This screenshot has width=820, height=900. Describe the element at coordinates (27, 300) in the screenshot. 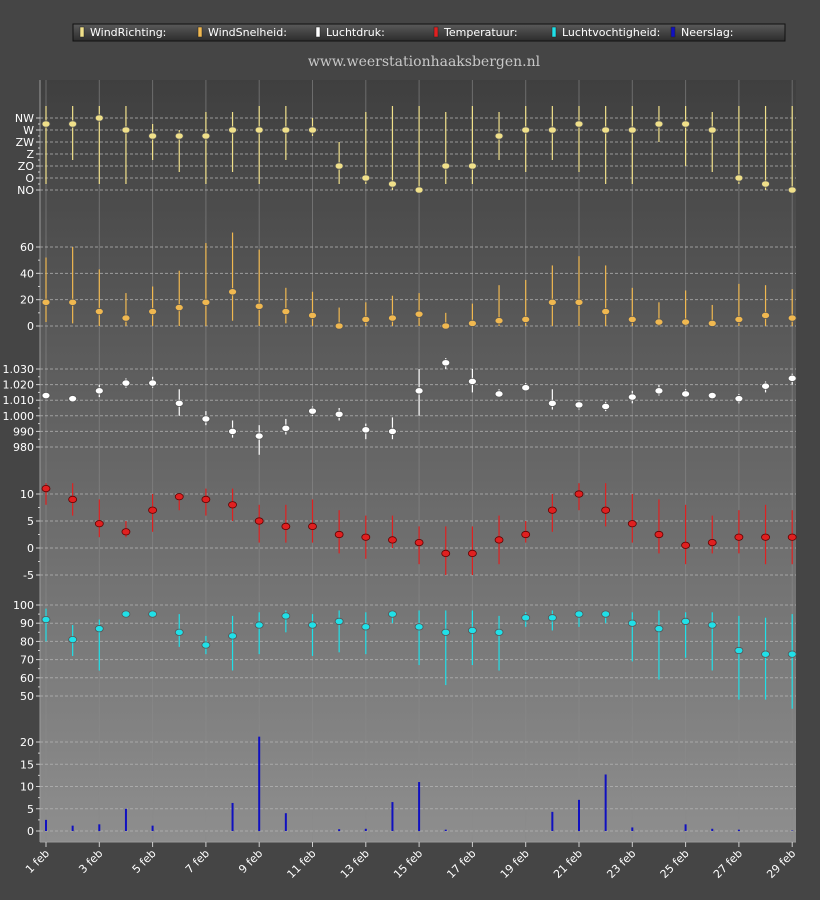

I see `y-tick-label: 20` at that location.